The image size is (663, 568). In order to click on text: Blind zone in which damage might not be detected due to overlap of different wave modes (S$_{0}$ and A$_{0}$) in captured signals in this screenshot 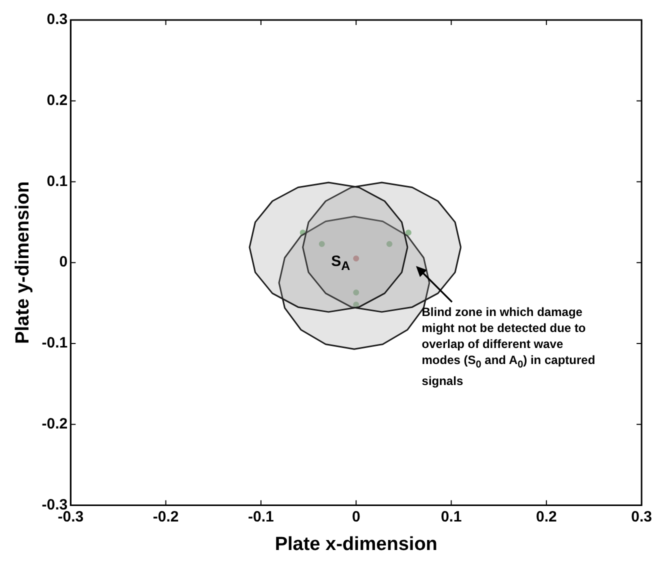, I will do `click(509, 346)`.